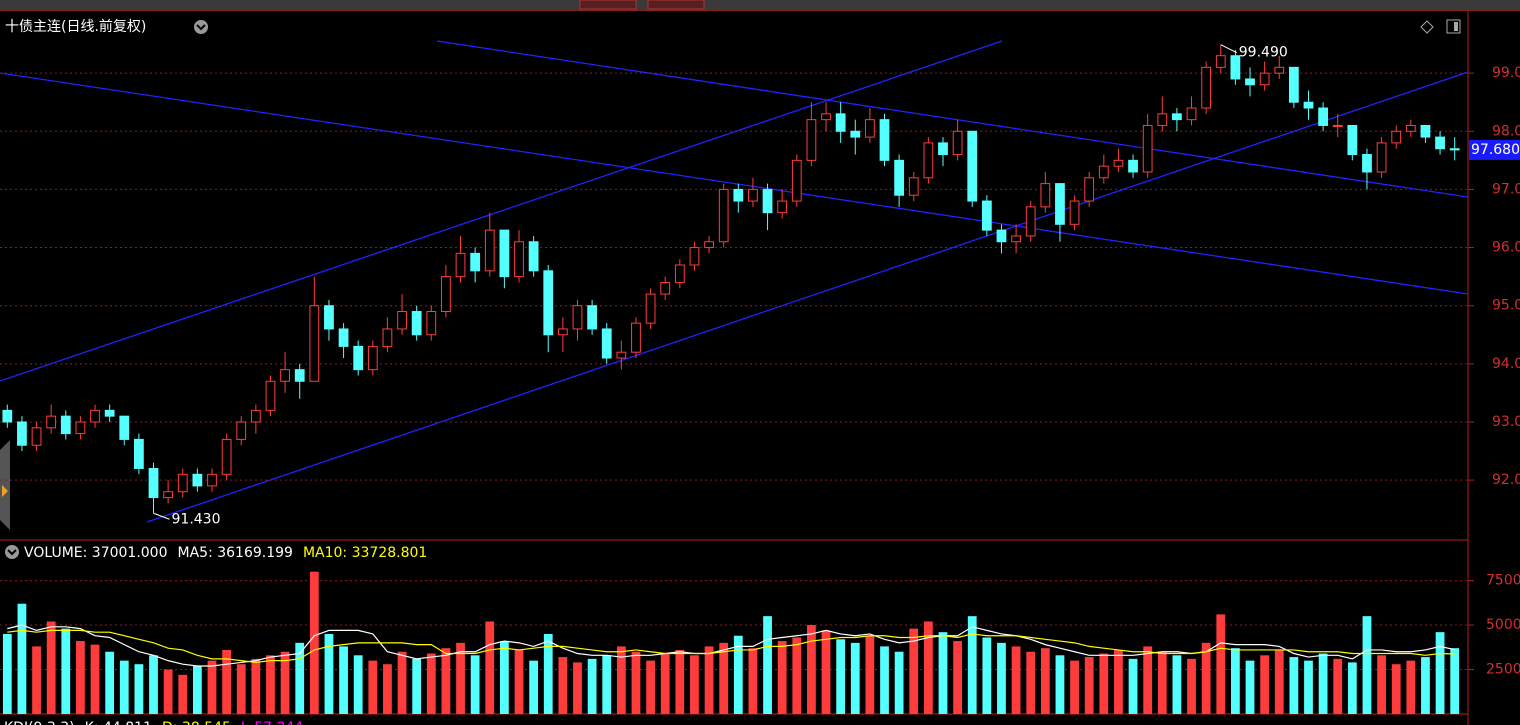 This screenshot has height=725, width=1520. I want to click on kdj-legend-entry: KDJ(9,3,3), so click(39, 722).